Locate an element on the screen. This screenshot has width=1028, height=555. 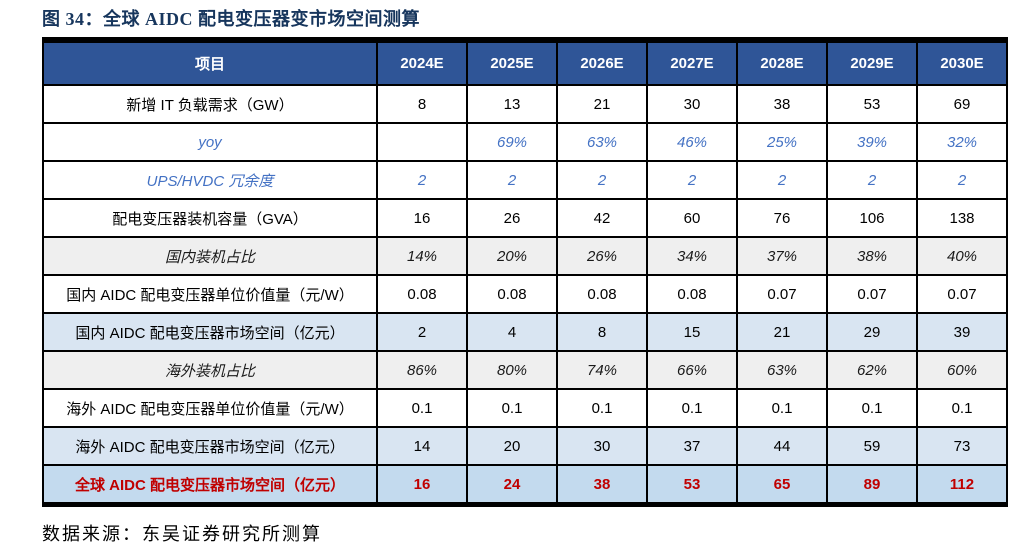
cell-value: 13 is located at coordinates (512, 104).